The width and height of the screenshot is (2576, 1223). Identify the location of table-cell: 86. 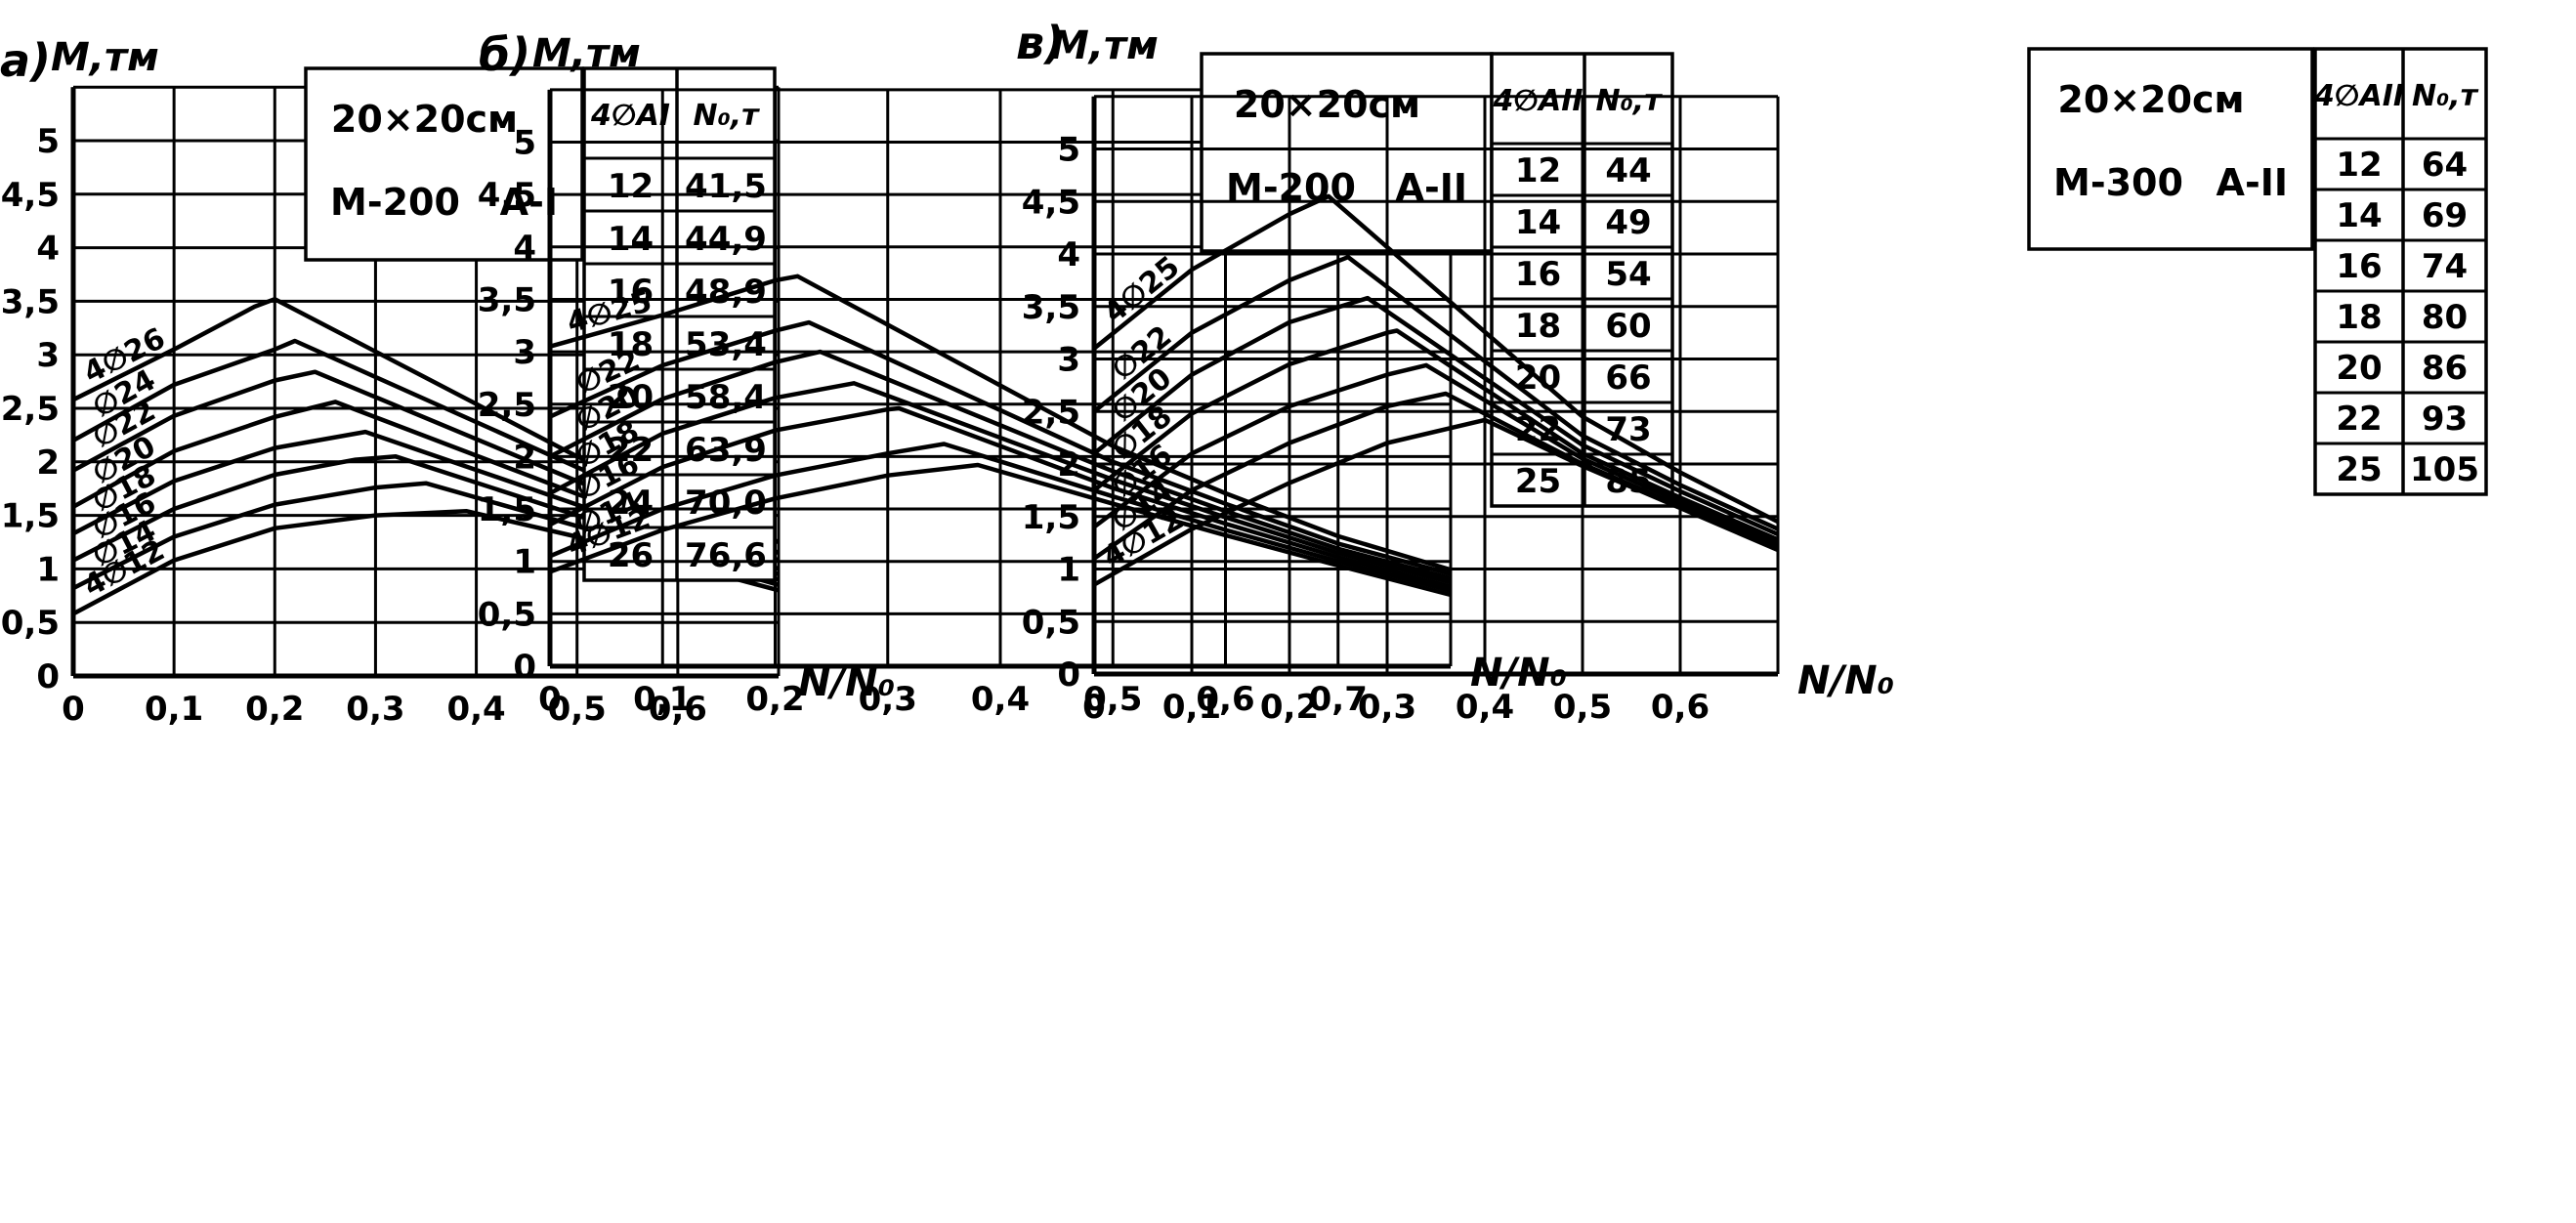
(2445, 368).